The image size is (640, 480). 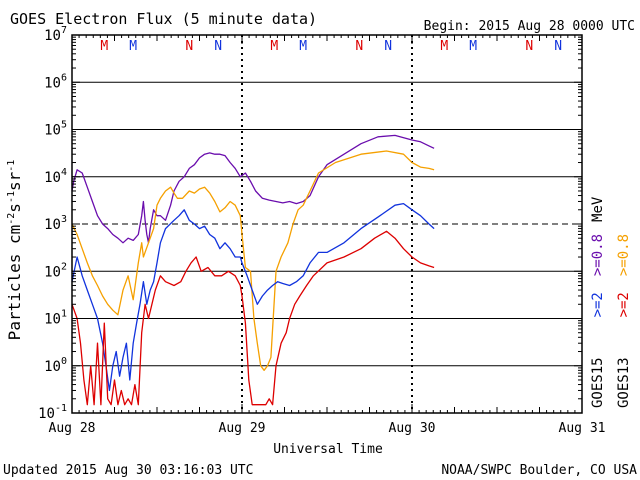 What do you see at coordinates (624, 255) in the screenshot?
I see `legend-channel-goes13-1: >=0.8` at bounding box center [624, 255].